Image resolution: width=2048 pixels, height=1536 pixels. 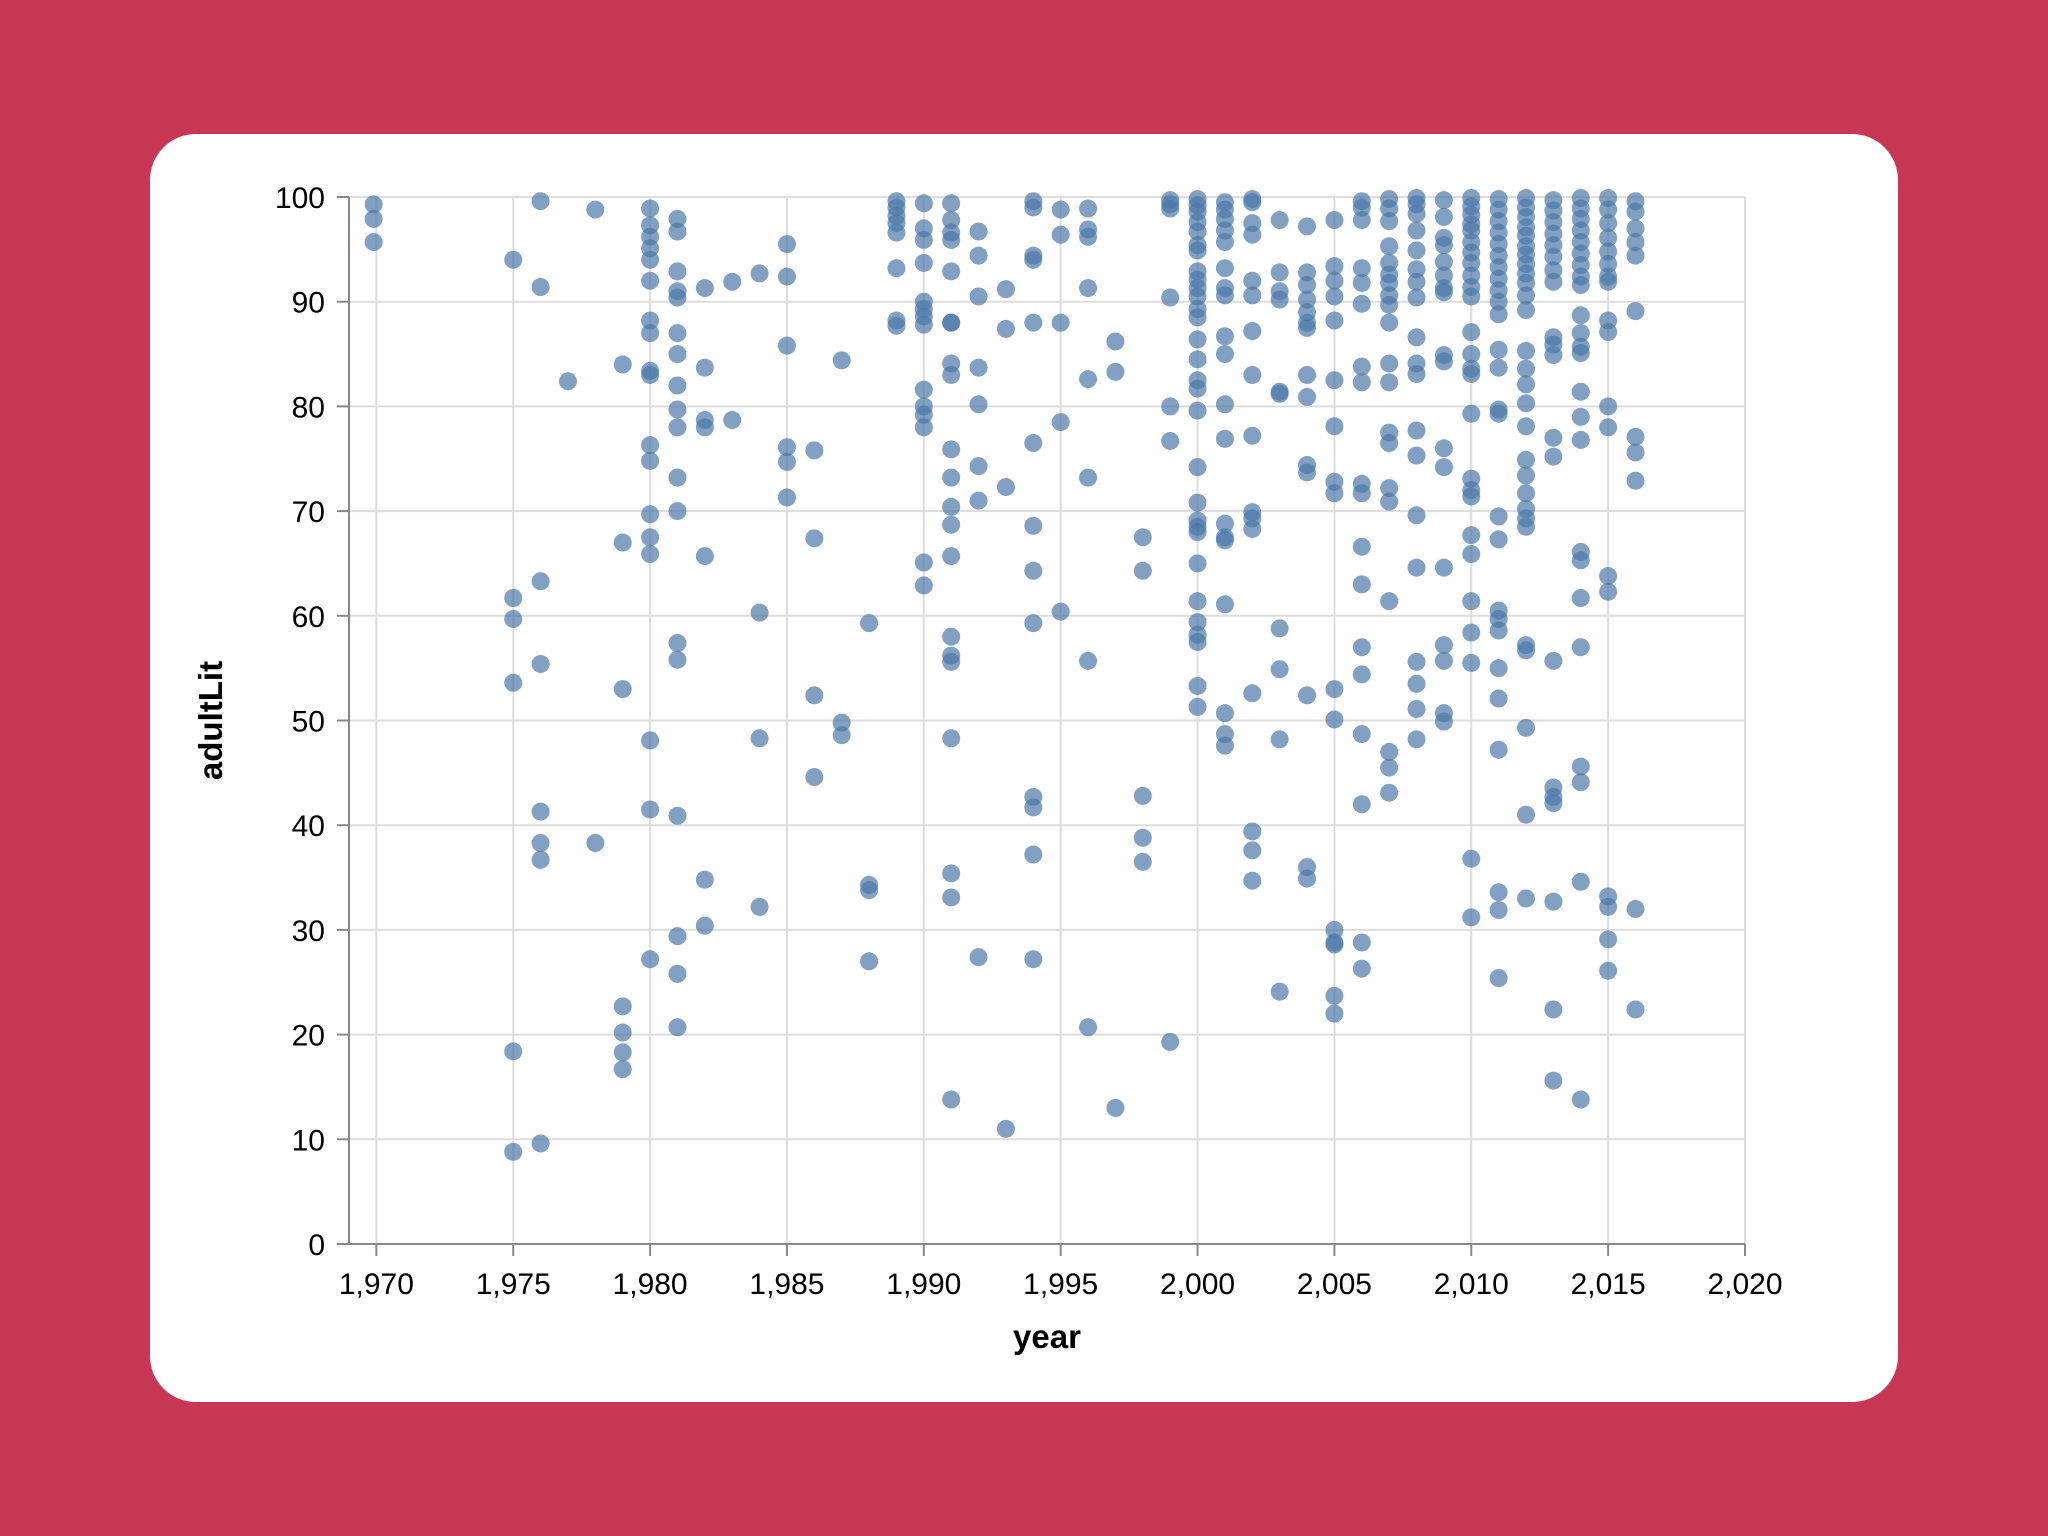 What do you see at coordinates (308, 1036) in the screenshot?
I see `y-tick-label: 20` at bounding box center [308, 1036].